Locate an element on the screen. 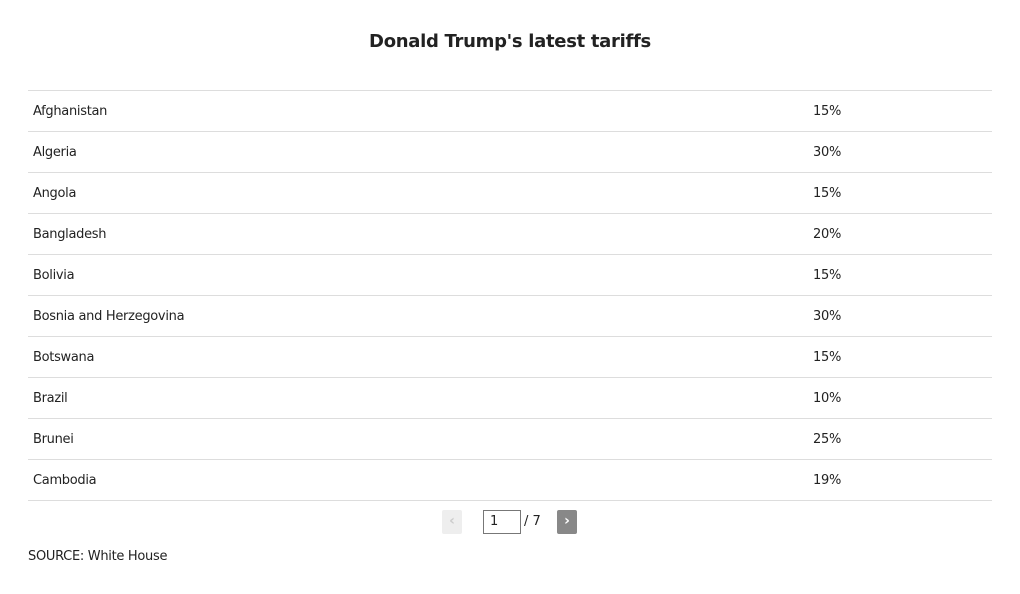  table-row: Bolivia 15% is located at coordinates (510, 275).